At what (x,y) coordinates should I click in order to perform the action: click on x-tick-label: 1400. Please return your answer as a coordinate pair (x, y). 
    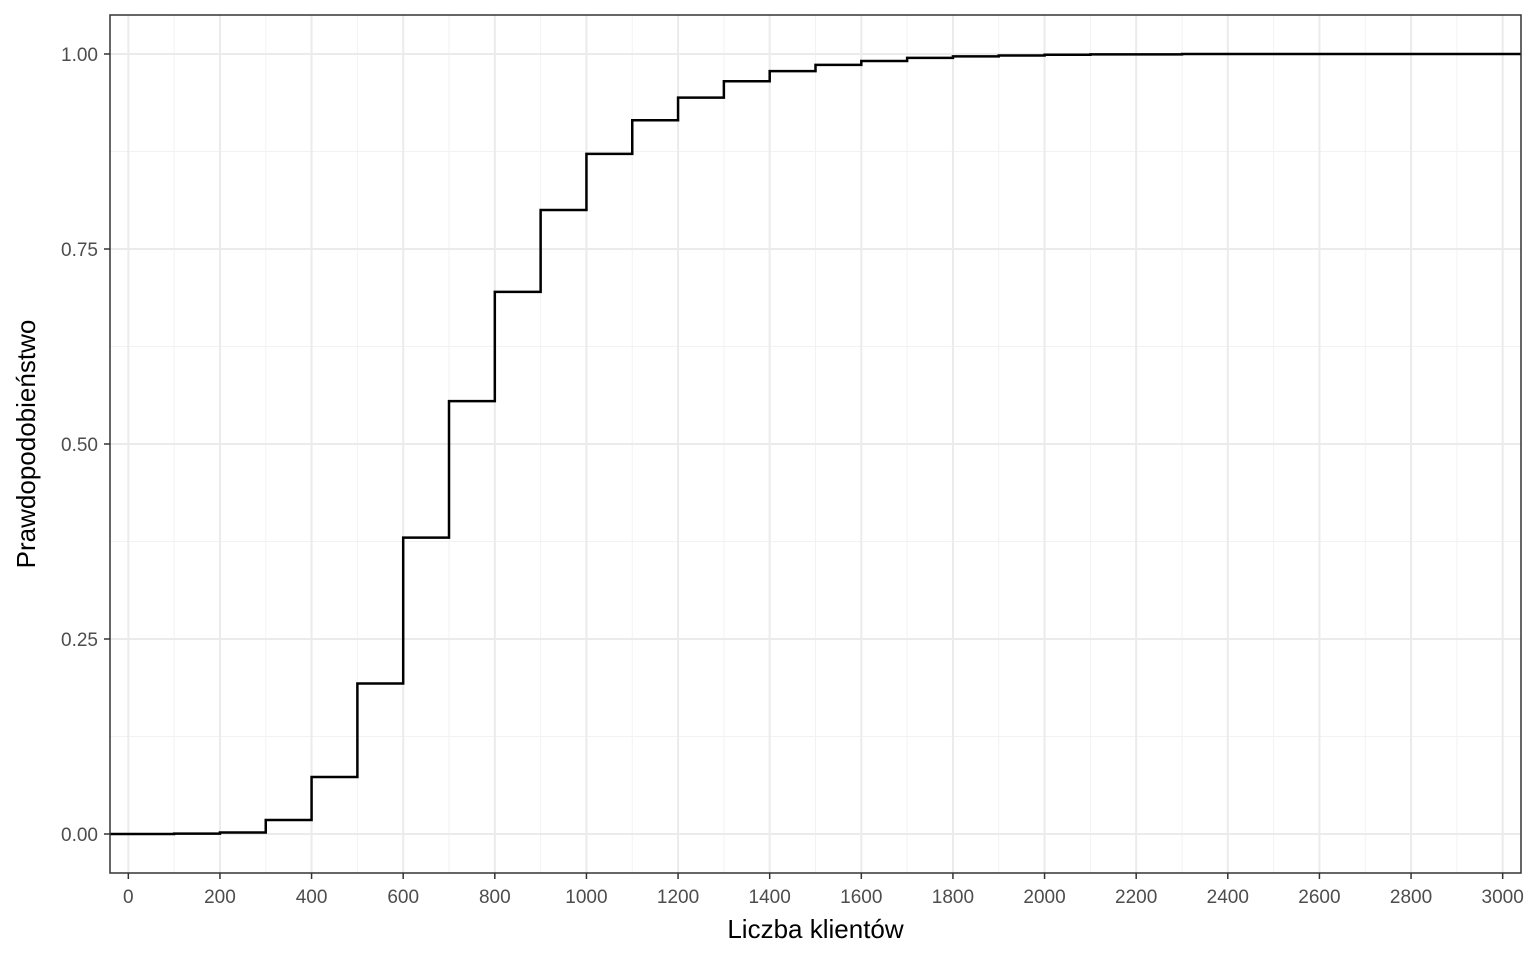
    Looking at the image, I should click on (770, 897).